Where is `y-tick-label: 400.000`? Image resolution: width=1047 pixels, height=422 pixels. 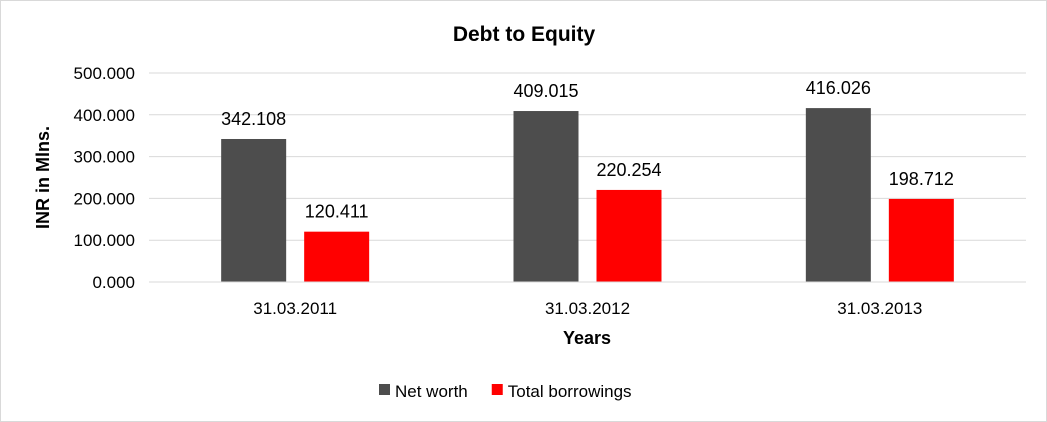
y-tick-label: 400.000 is located at coordinates (104, 115).